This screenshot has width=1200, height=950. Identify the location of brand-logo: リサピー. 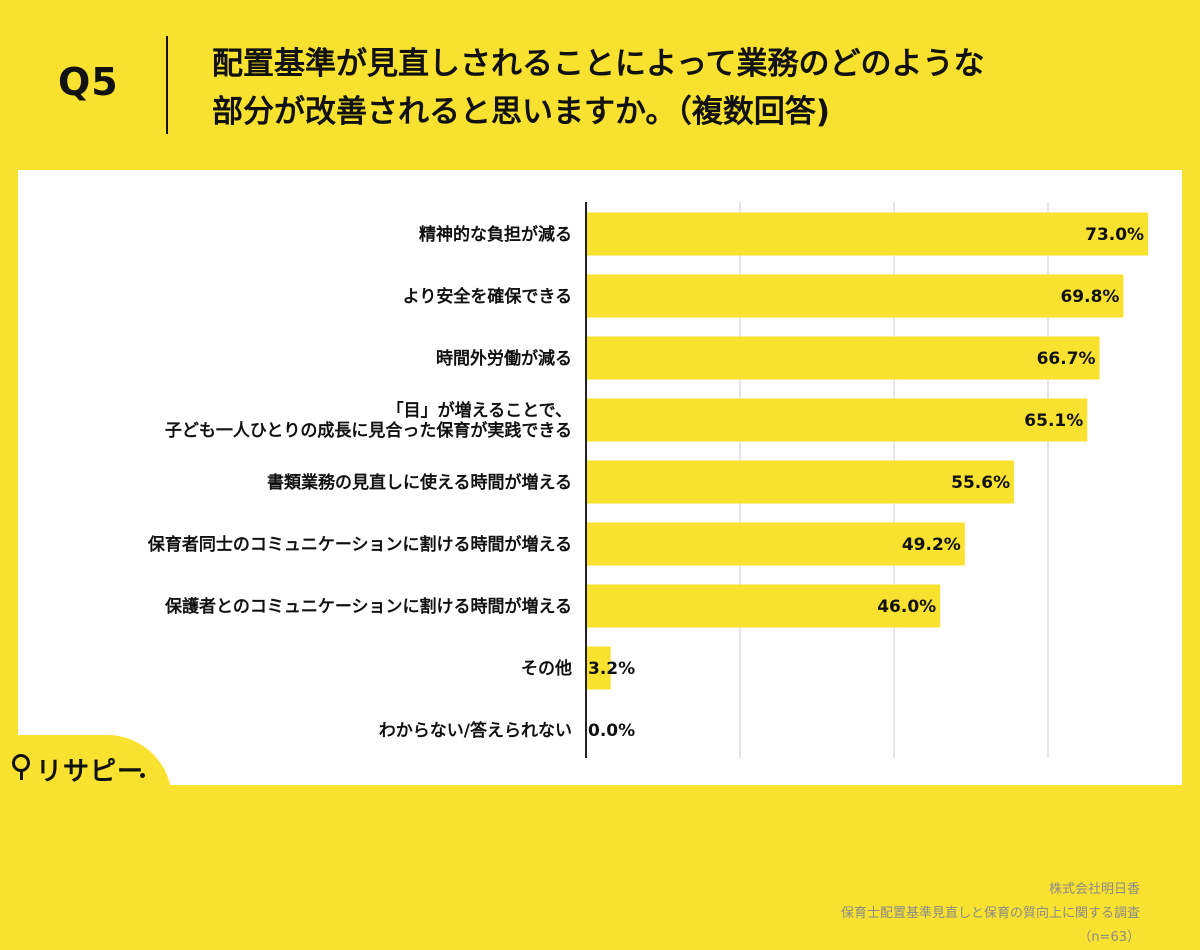
(86, 767).